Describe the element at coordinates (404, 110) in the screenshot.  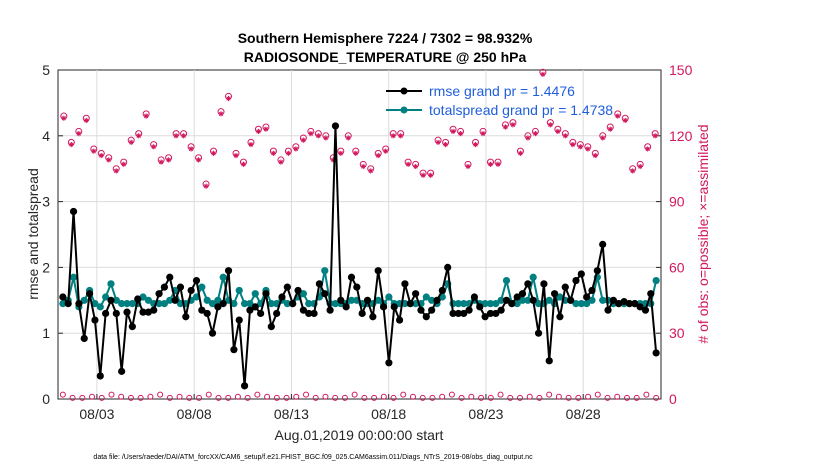
I see `legend-spread-marker` at that location.